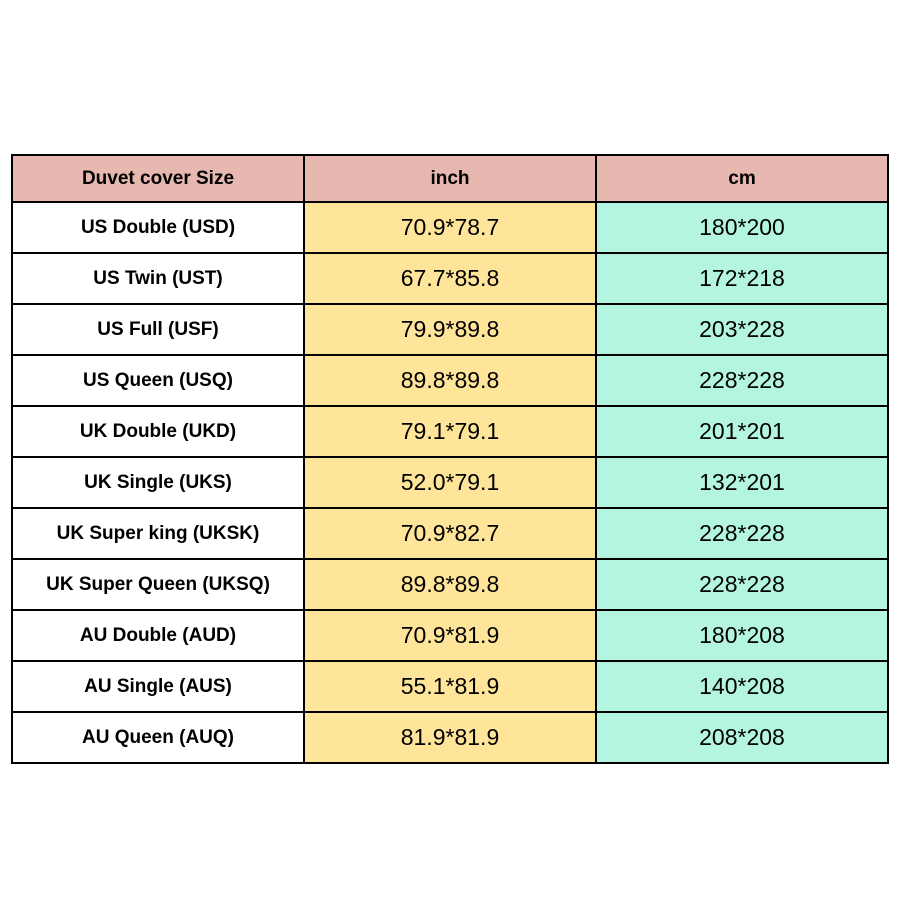  I want to click on size-cell: AU Queen (AUQ), so click(158, 737).